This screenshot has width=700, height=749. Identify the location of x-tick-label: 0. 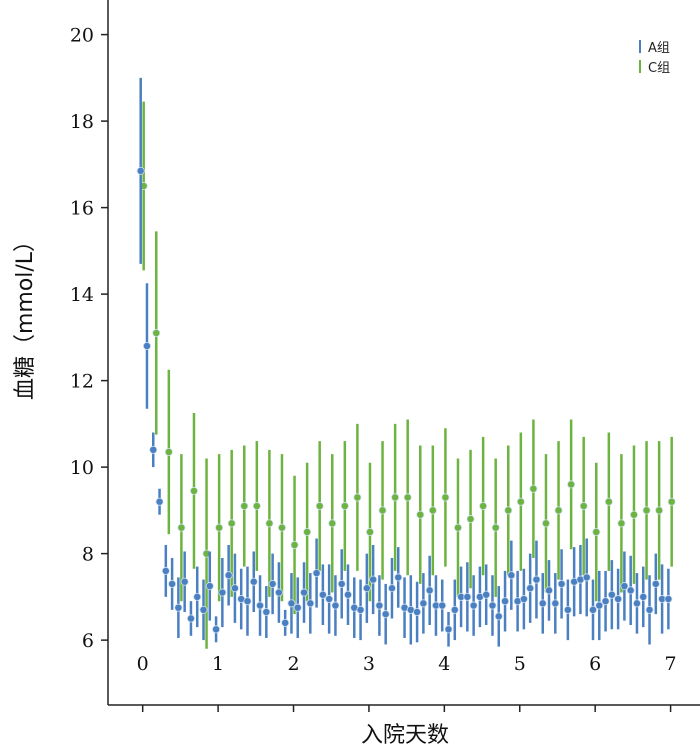
(143, 664).